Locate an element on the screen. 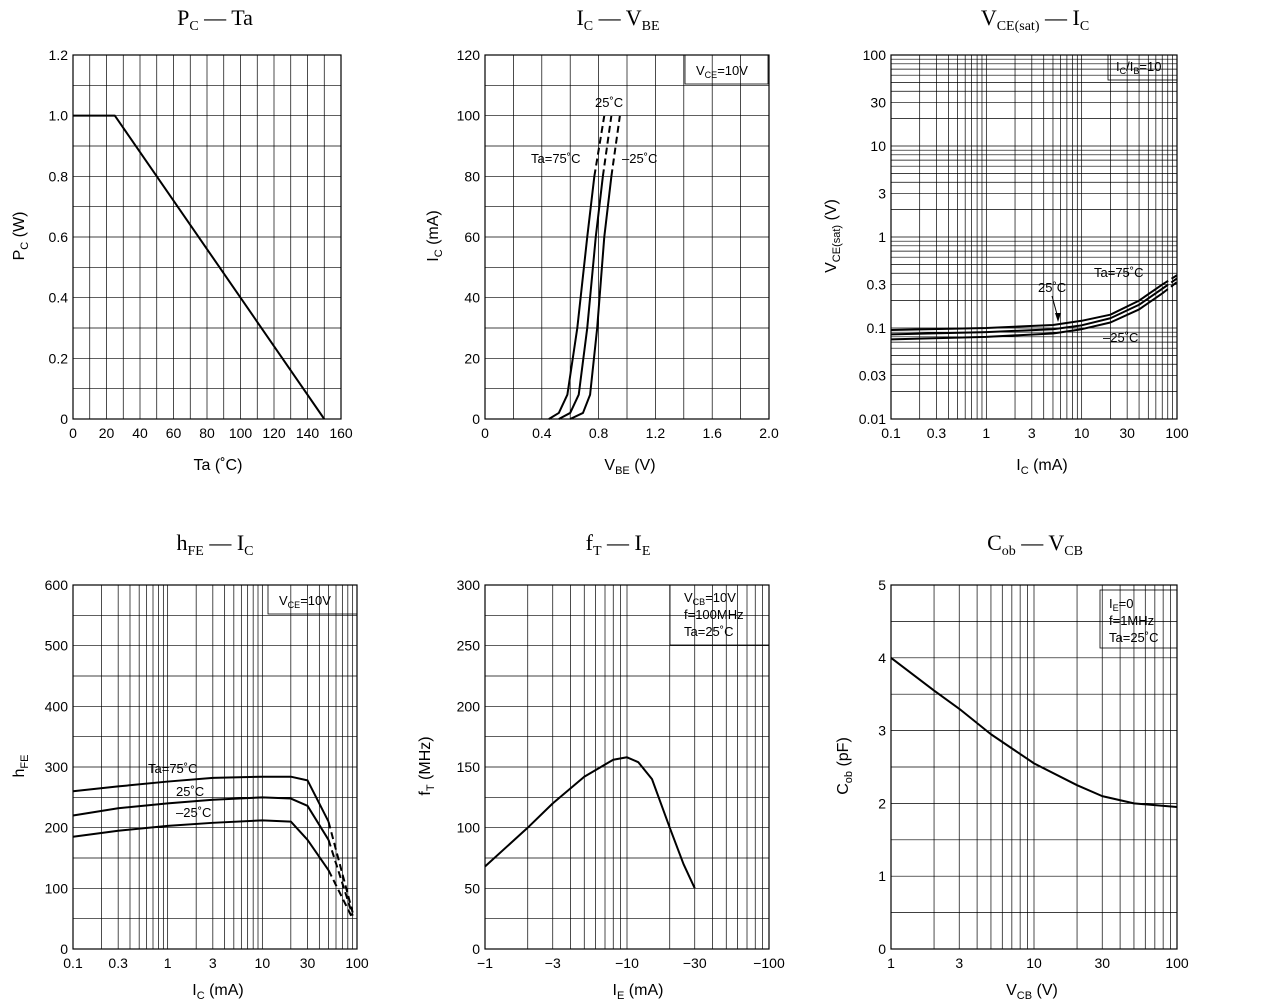 This screenshot has height=1007, width=1270. ic-vbe-ytick-label: 80 is located at coordinates (472, 176).